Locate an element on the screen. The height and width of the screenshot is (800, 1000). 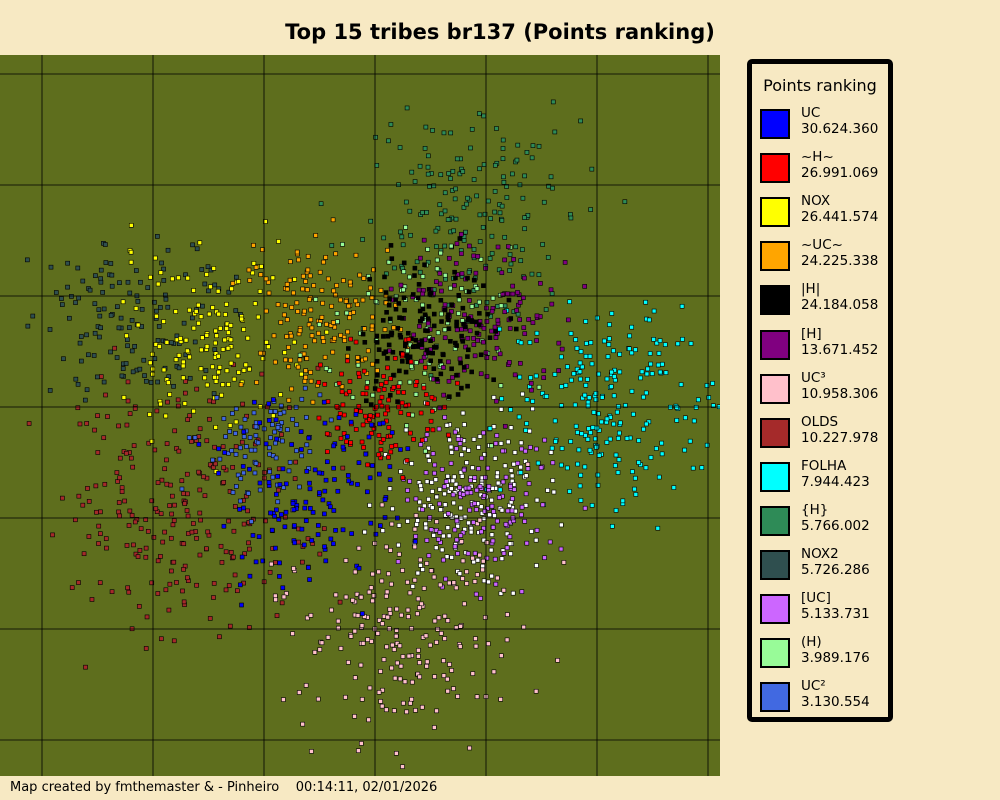
tribe-points: 26.441.574 is located at coordinates (840, 217).